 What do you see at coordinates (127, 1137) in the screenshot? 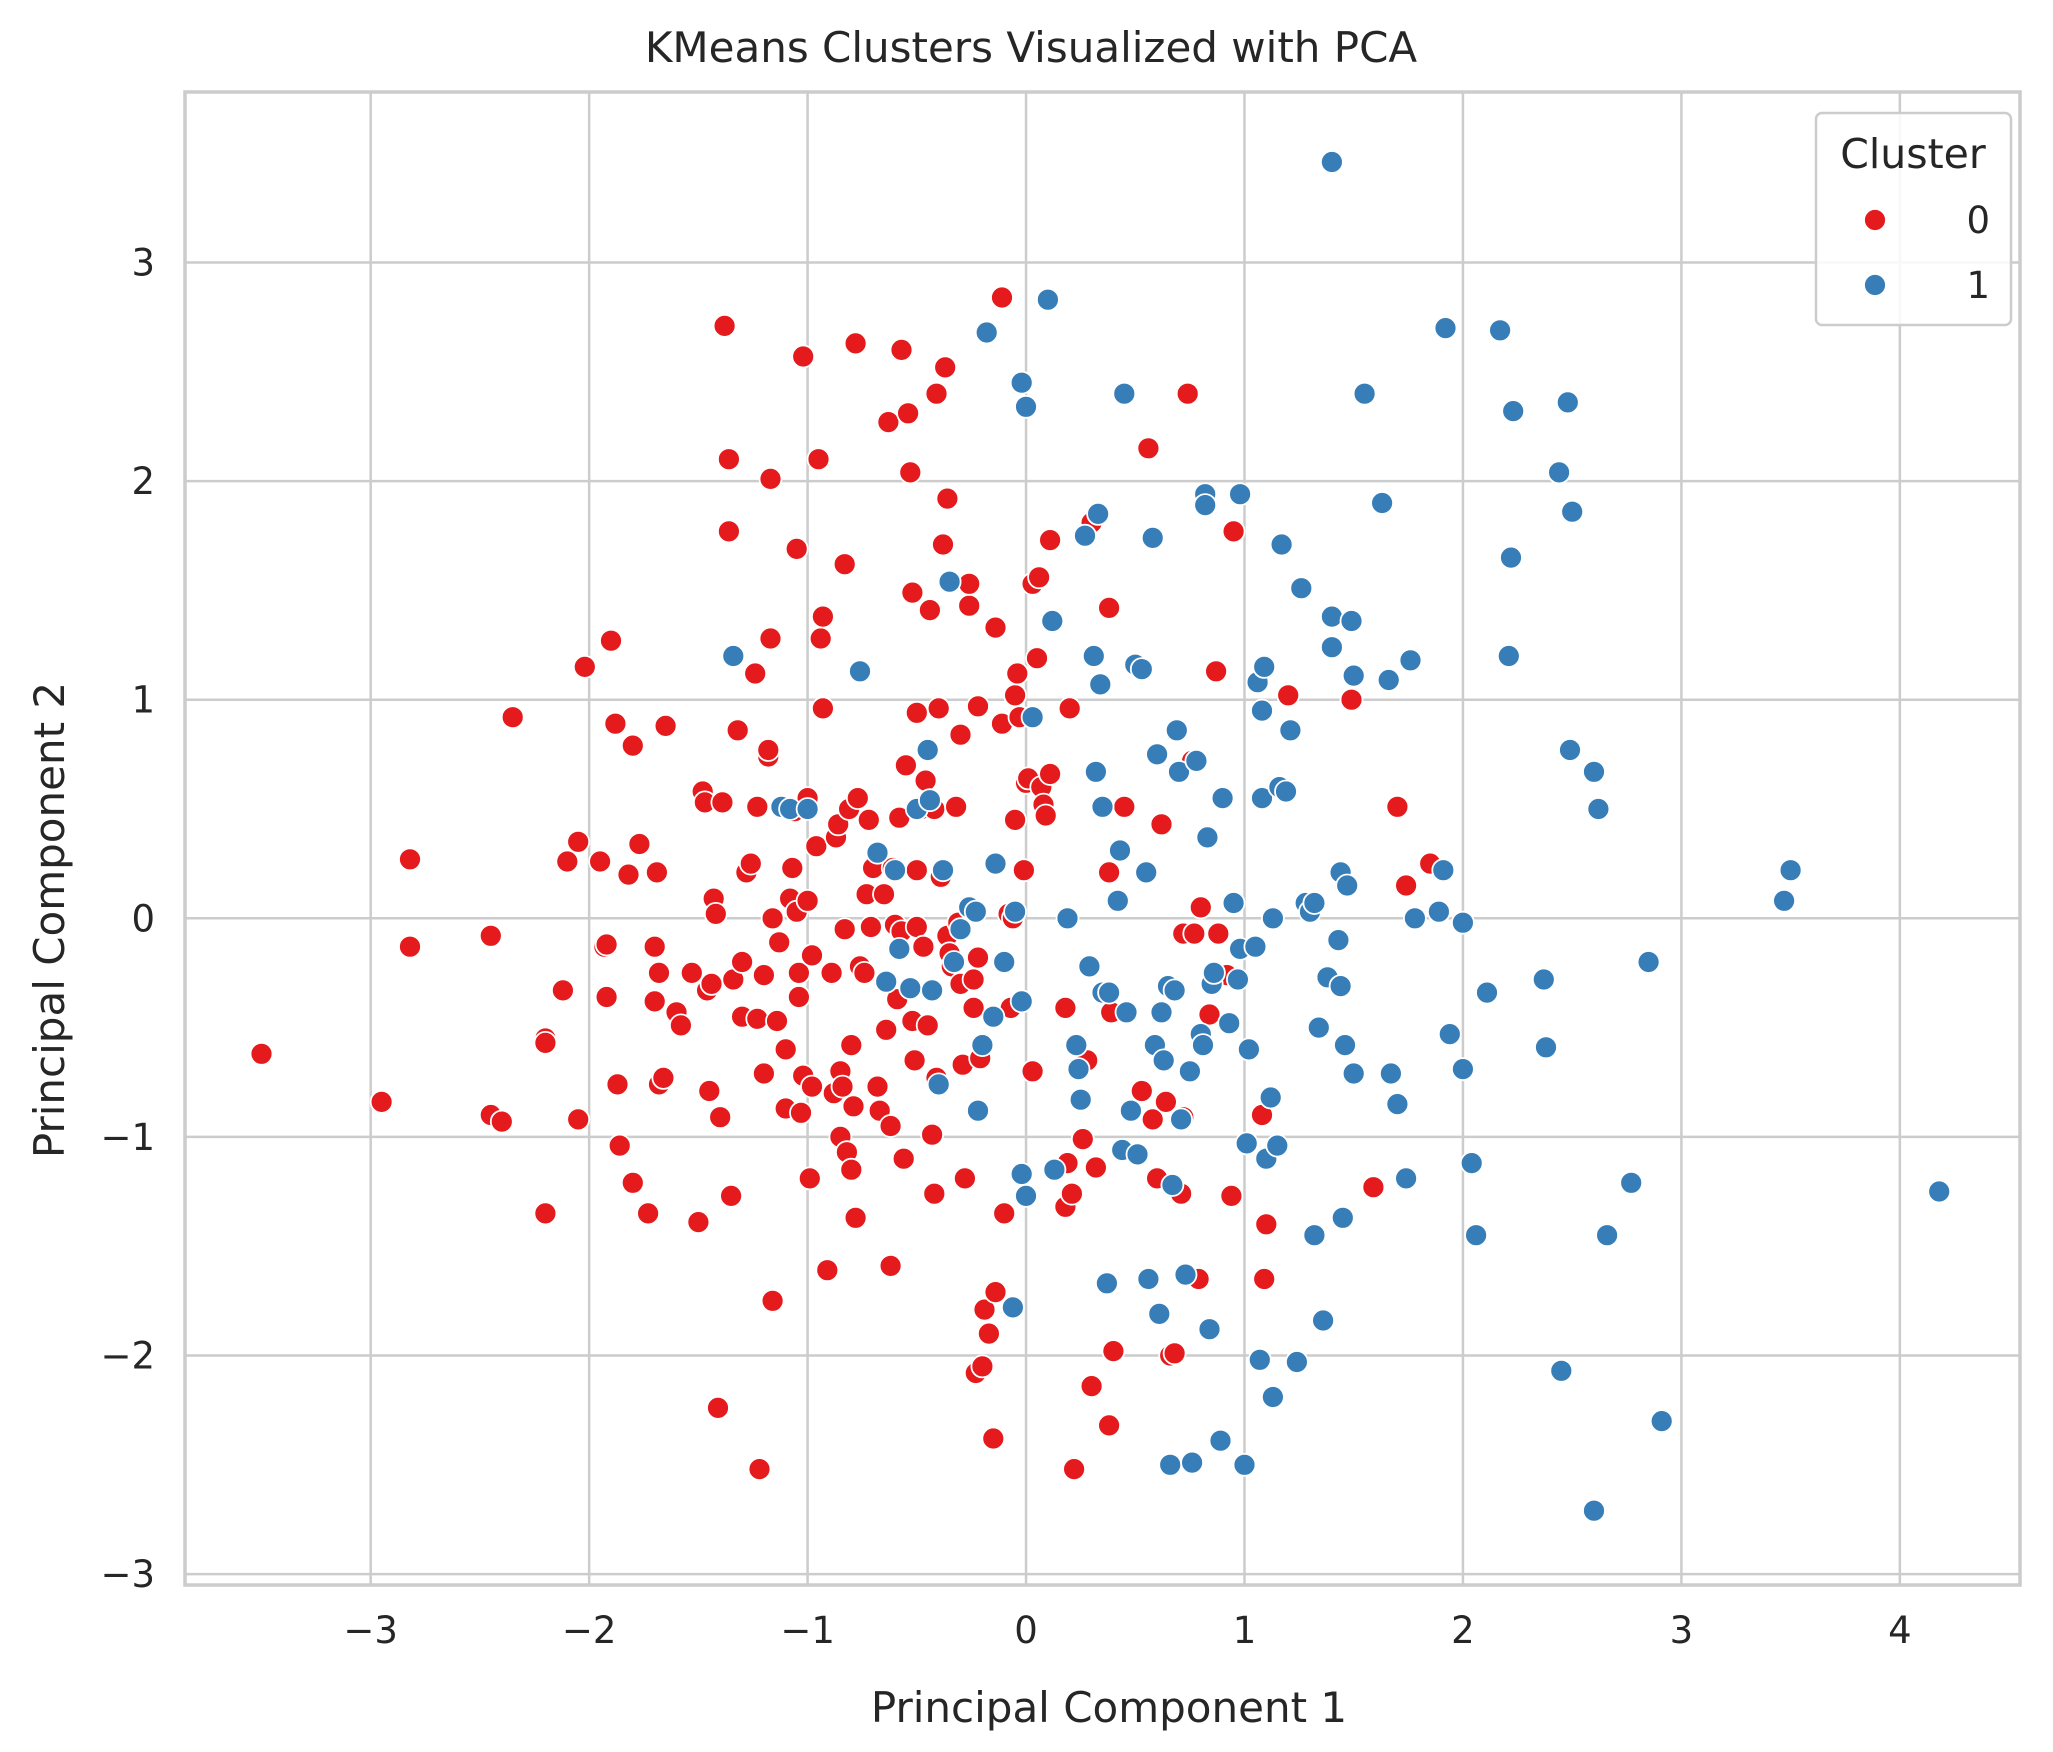
I see `y-tick-label: −1` at bounding box center [127, 1137].